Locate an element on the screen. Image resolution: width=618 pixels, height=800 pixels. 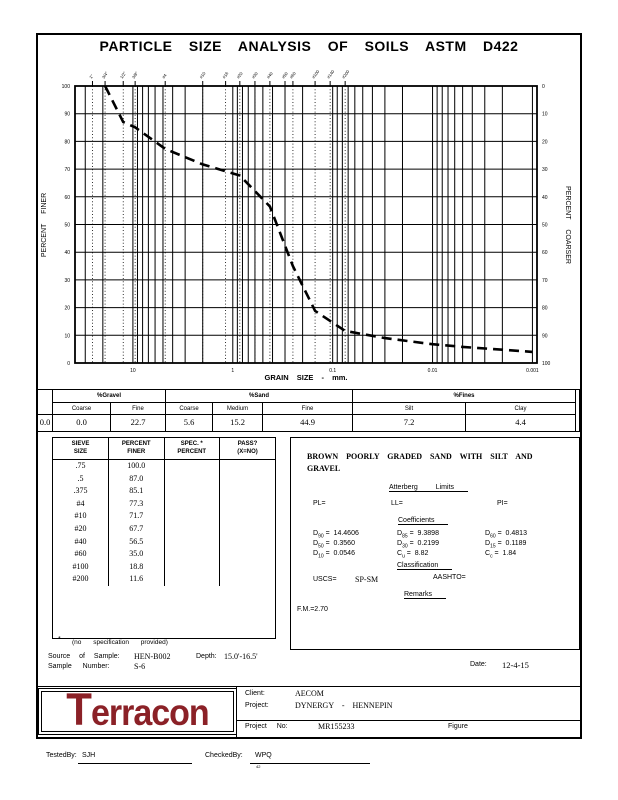
fraction-group-header: %Fines is located at coordinates (464, 396).